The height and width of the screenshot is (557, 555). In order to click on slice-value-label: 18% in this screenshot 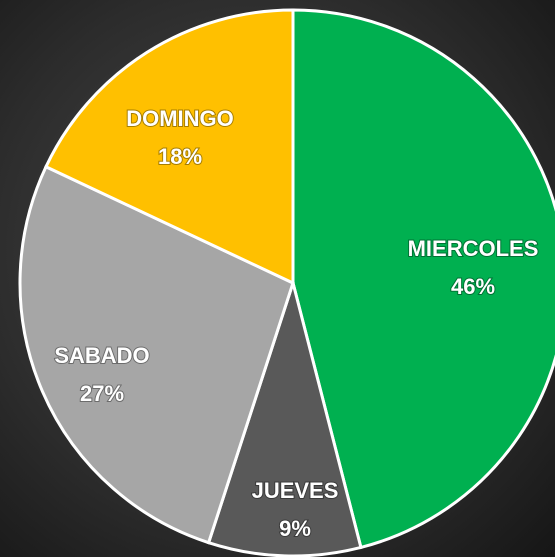, I will do `click(180, 156)`.